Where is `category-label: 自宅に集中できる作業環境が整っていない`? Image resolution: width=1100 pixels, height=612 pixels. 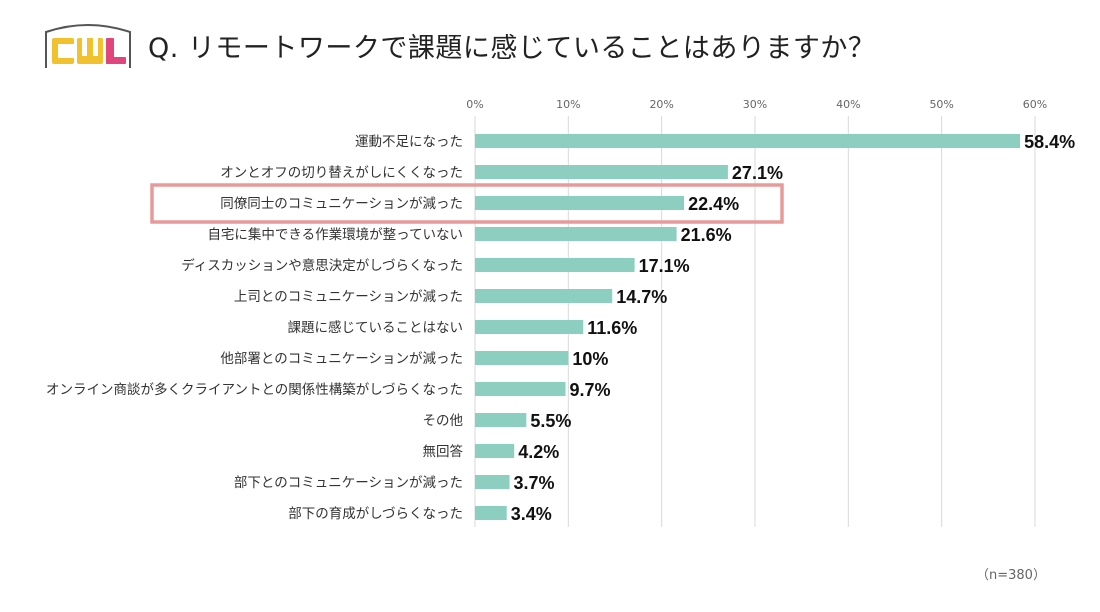 category-label: 自宅に集中できる作業環境が整っていない is located at coordinates (335, 235).